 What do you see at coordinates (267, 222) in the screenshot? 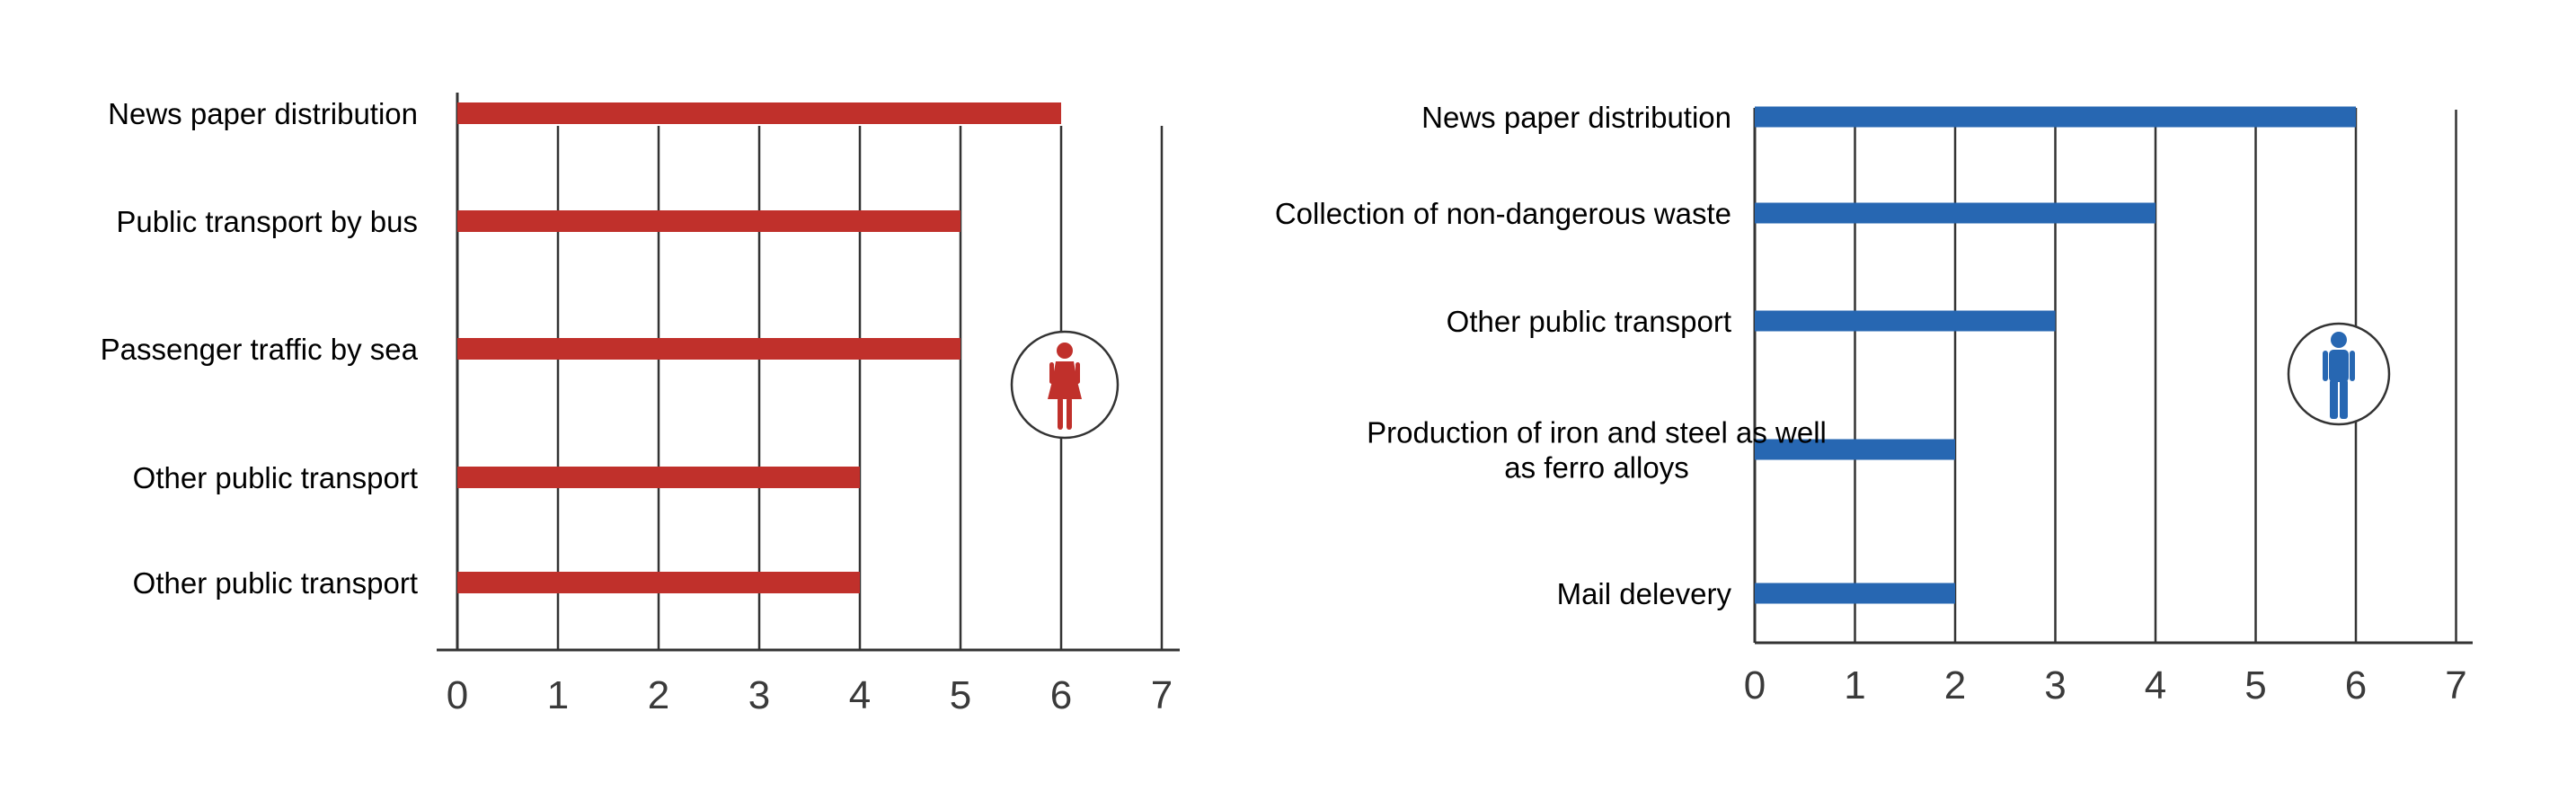
I see `category-label: Public transport by bus` at bounding box center [267, 222].